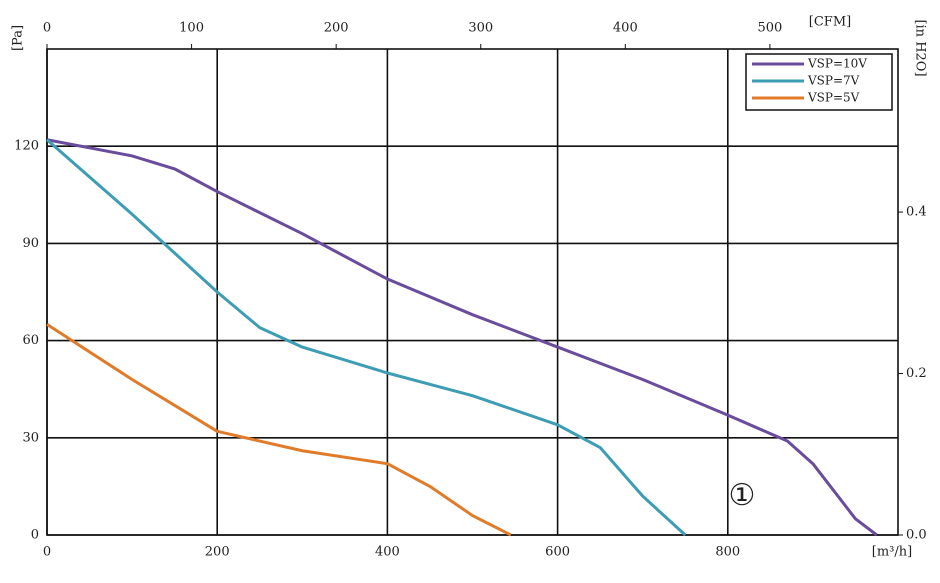 Image resolution: width=940 pixels, height=583 pixels. I want to click on y2-tick-label: 0.2, so click(916, 373).